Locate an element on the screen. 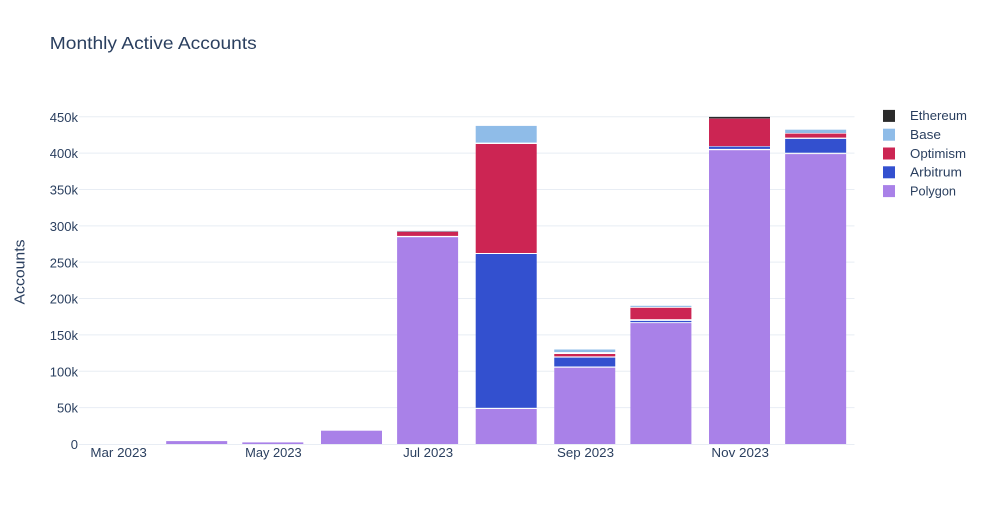 This screenshot has width=984, height=530. svg-text: Jul 2023 is located at coordinates (428, 452).